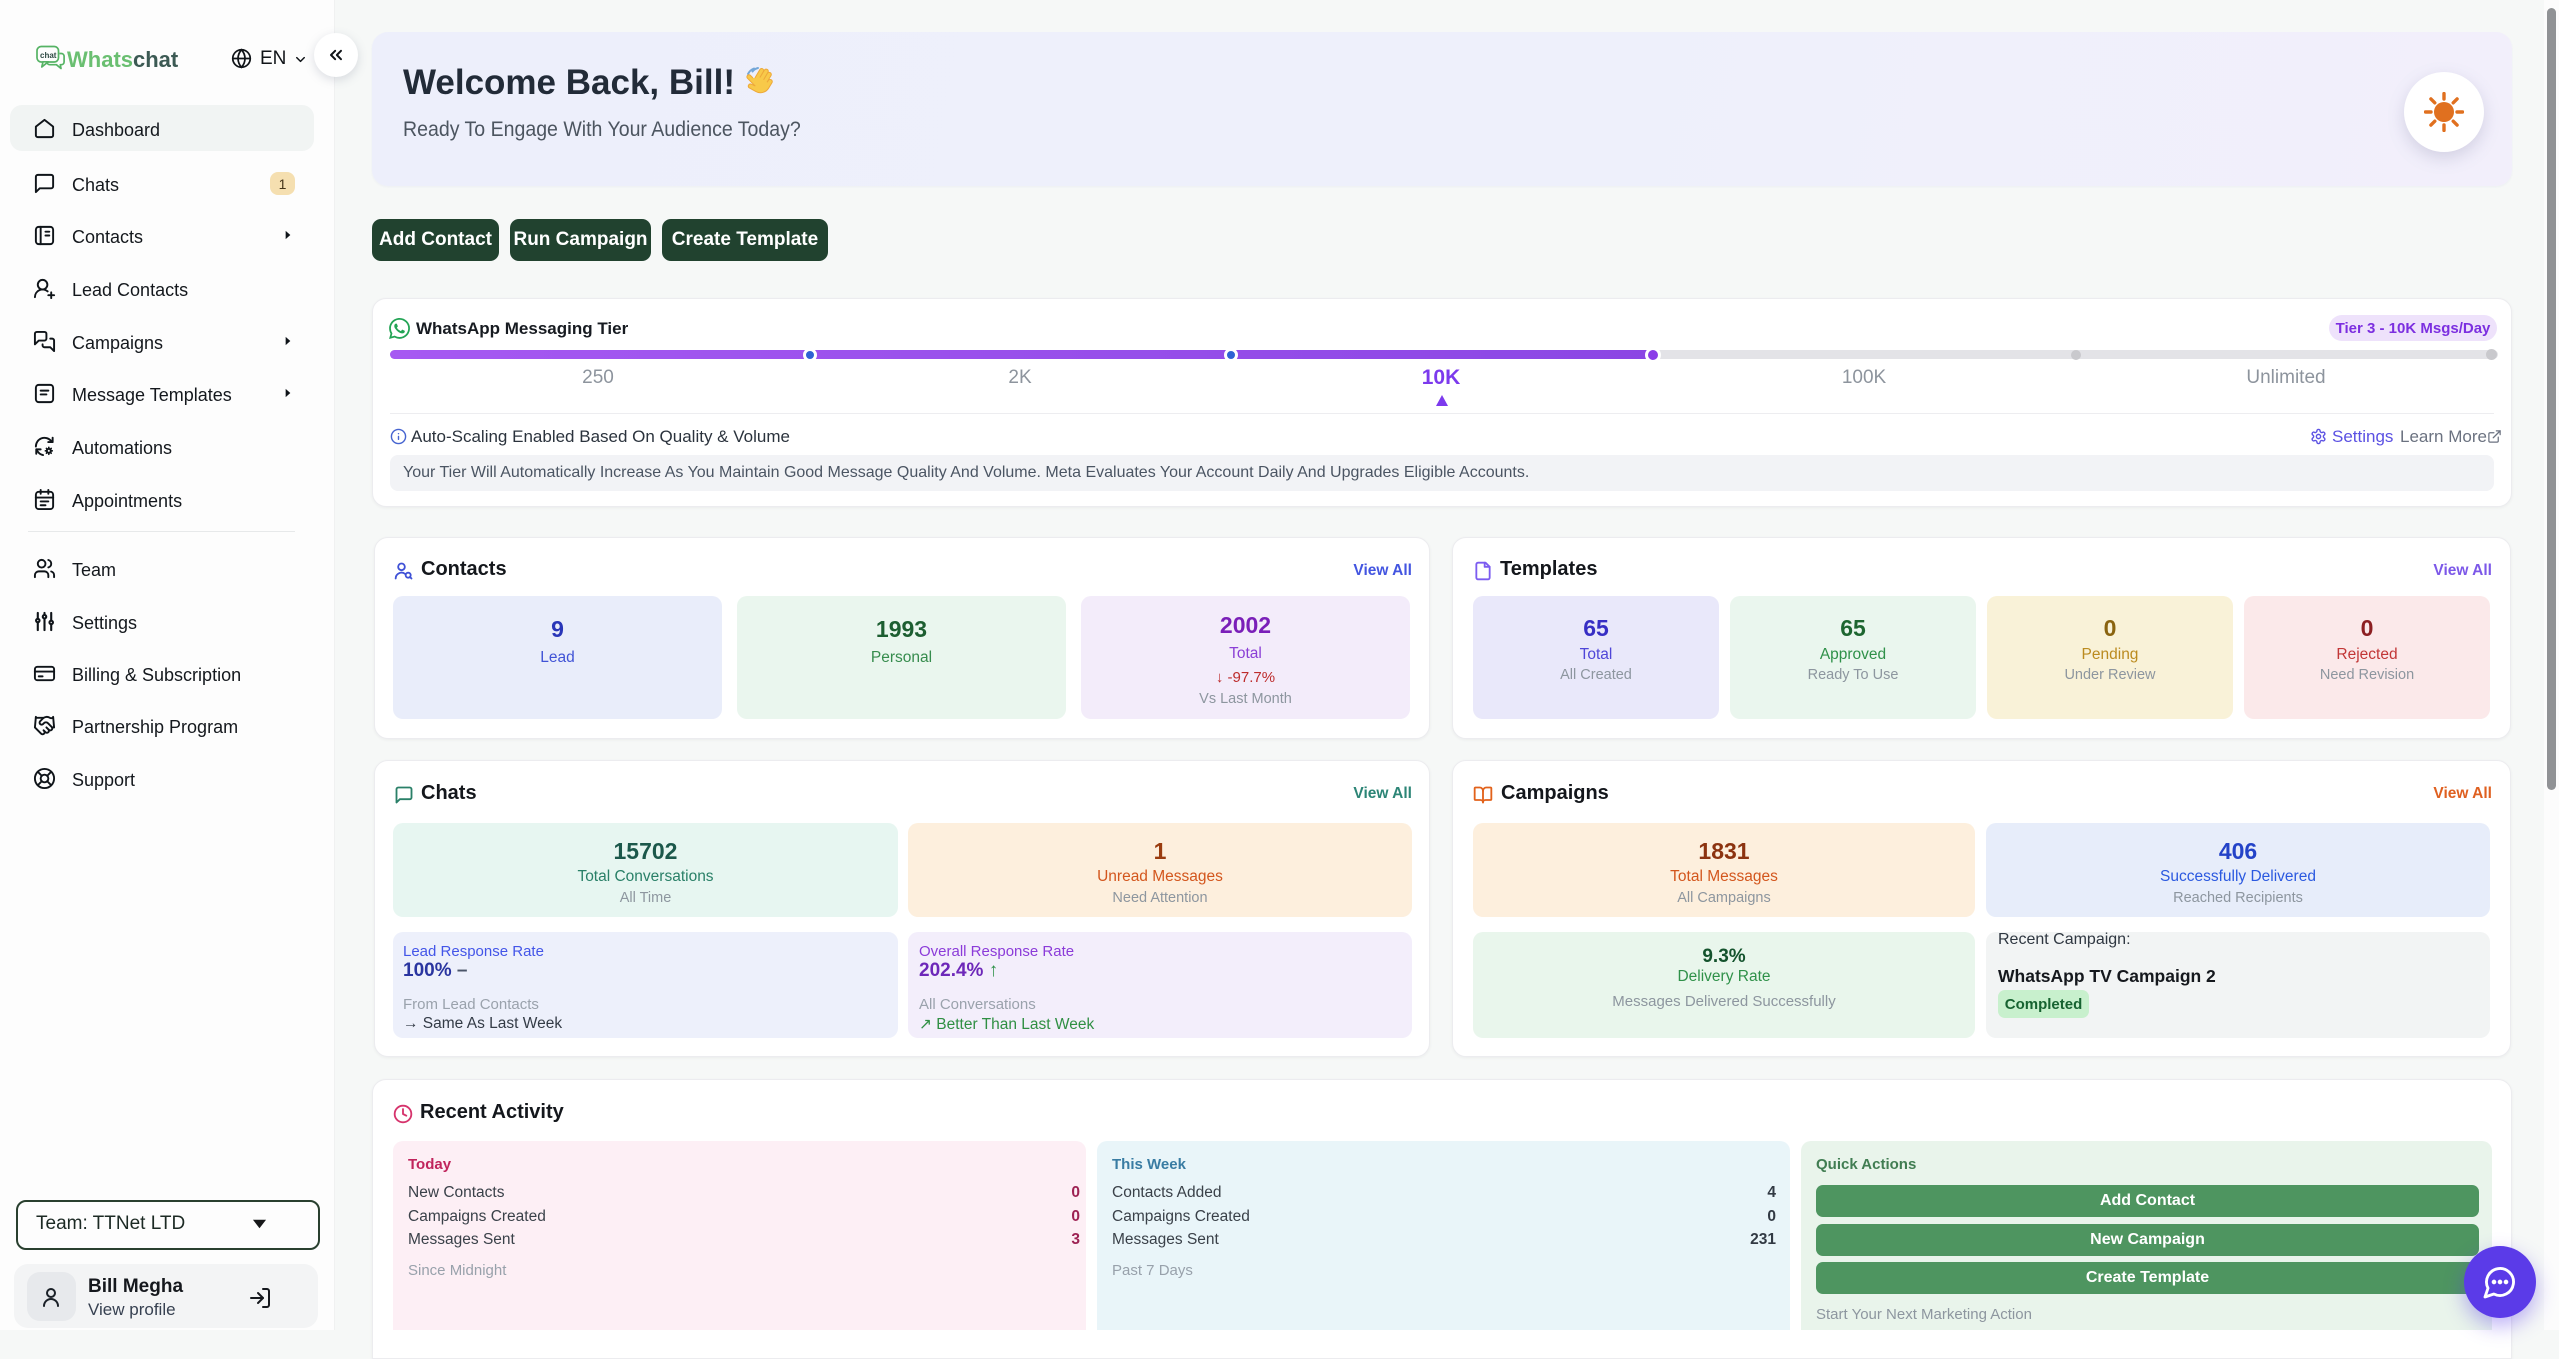 This screenshot has width=2559, height=1359. I want to click on svg-text: chat, so click(48, 55).